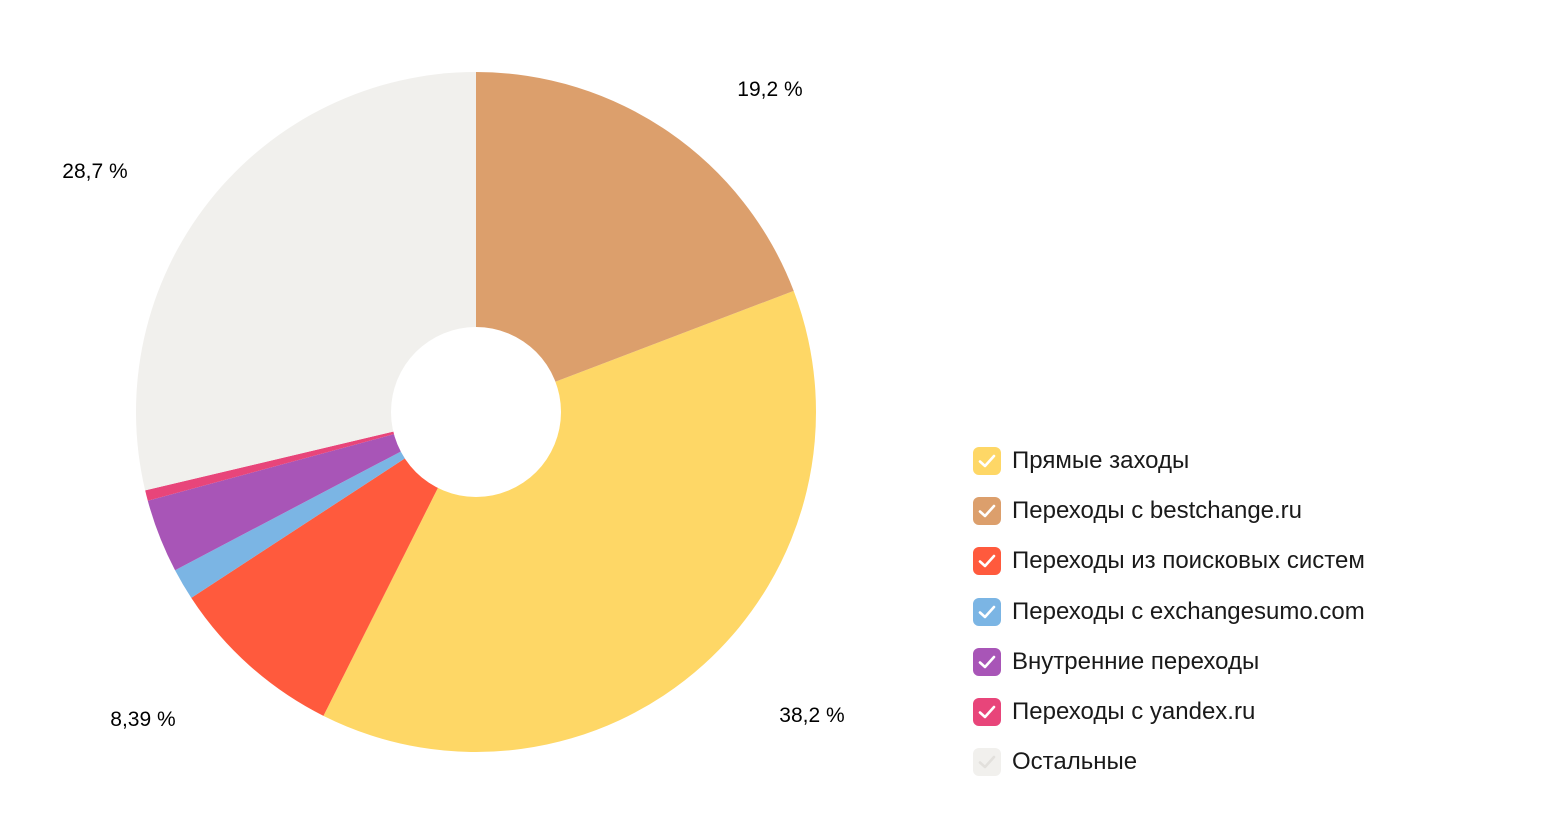 Image resolution: width=1568 pixels, height=837 pixels. What do you see at coordinates (1188, 611) in the screenshot?
I see `legend-label: Переходы с exchangesumo.com` at bounding box center [1188, 611].